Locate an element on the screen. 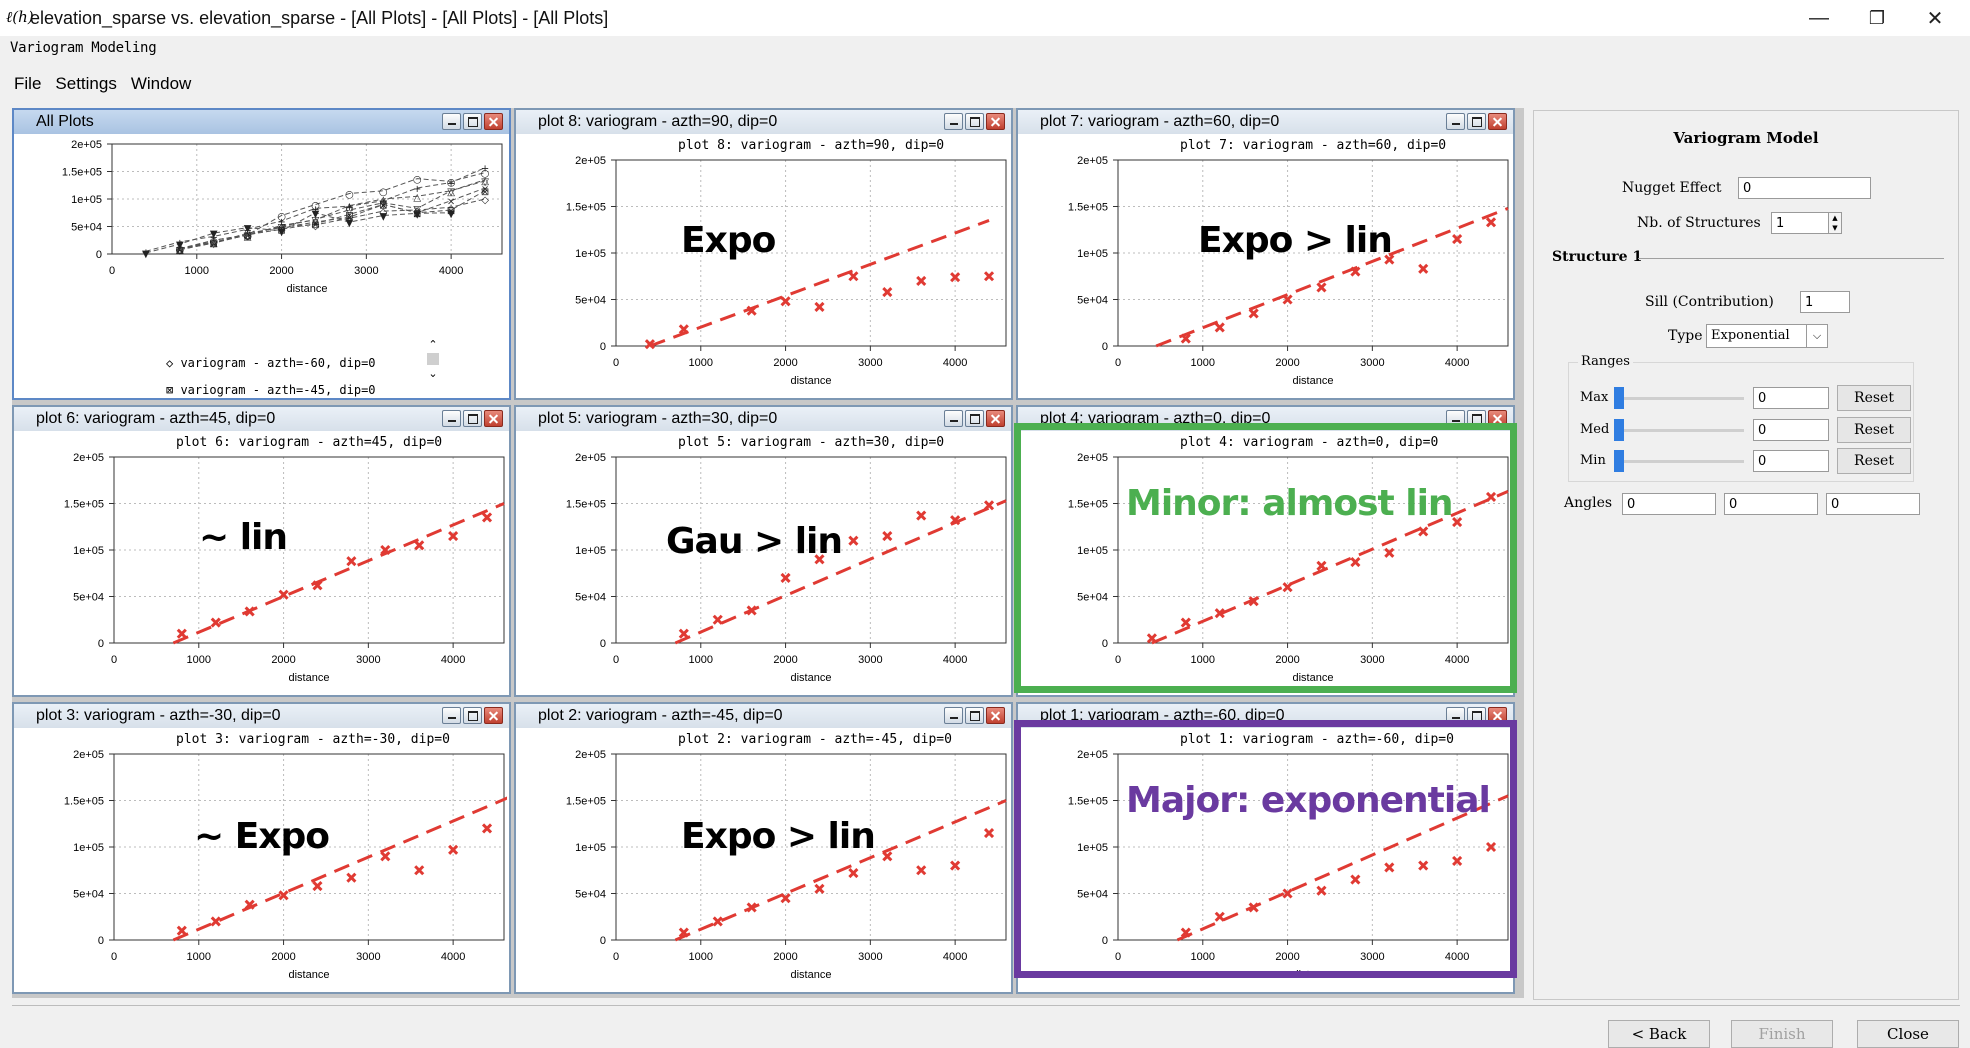 The height and width of the screenshot is (1048, 1970). plot-window-titlebar: plot 5: variogram - azth=30, dip=0 is located at coordinates (763, 419).